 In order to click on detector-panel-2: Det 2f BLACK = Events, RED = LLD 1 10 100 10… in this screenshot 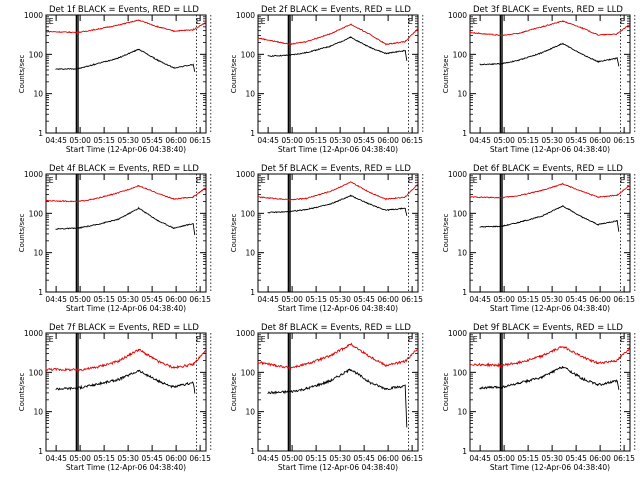, I will do `click(327, 79)`.